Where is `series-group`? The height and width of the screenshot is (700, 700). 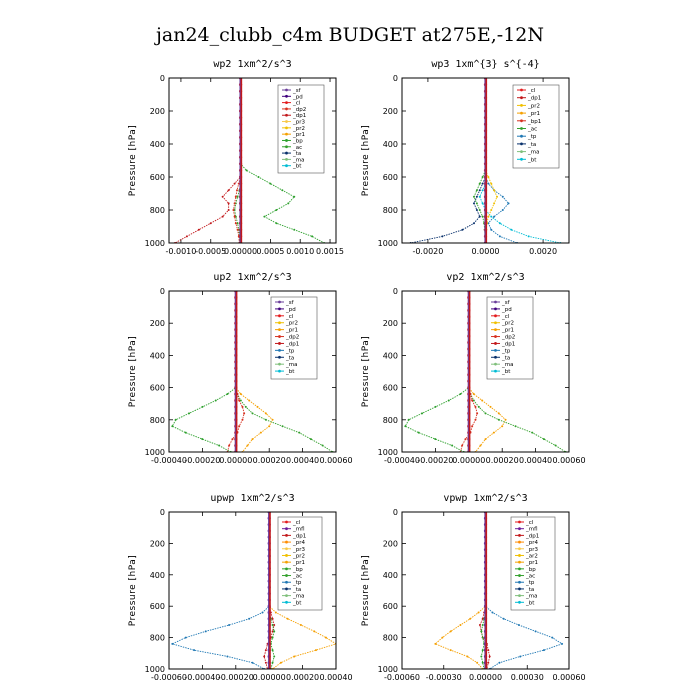 series-group is located at coordinates (249, 160).